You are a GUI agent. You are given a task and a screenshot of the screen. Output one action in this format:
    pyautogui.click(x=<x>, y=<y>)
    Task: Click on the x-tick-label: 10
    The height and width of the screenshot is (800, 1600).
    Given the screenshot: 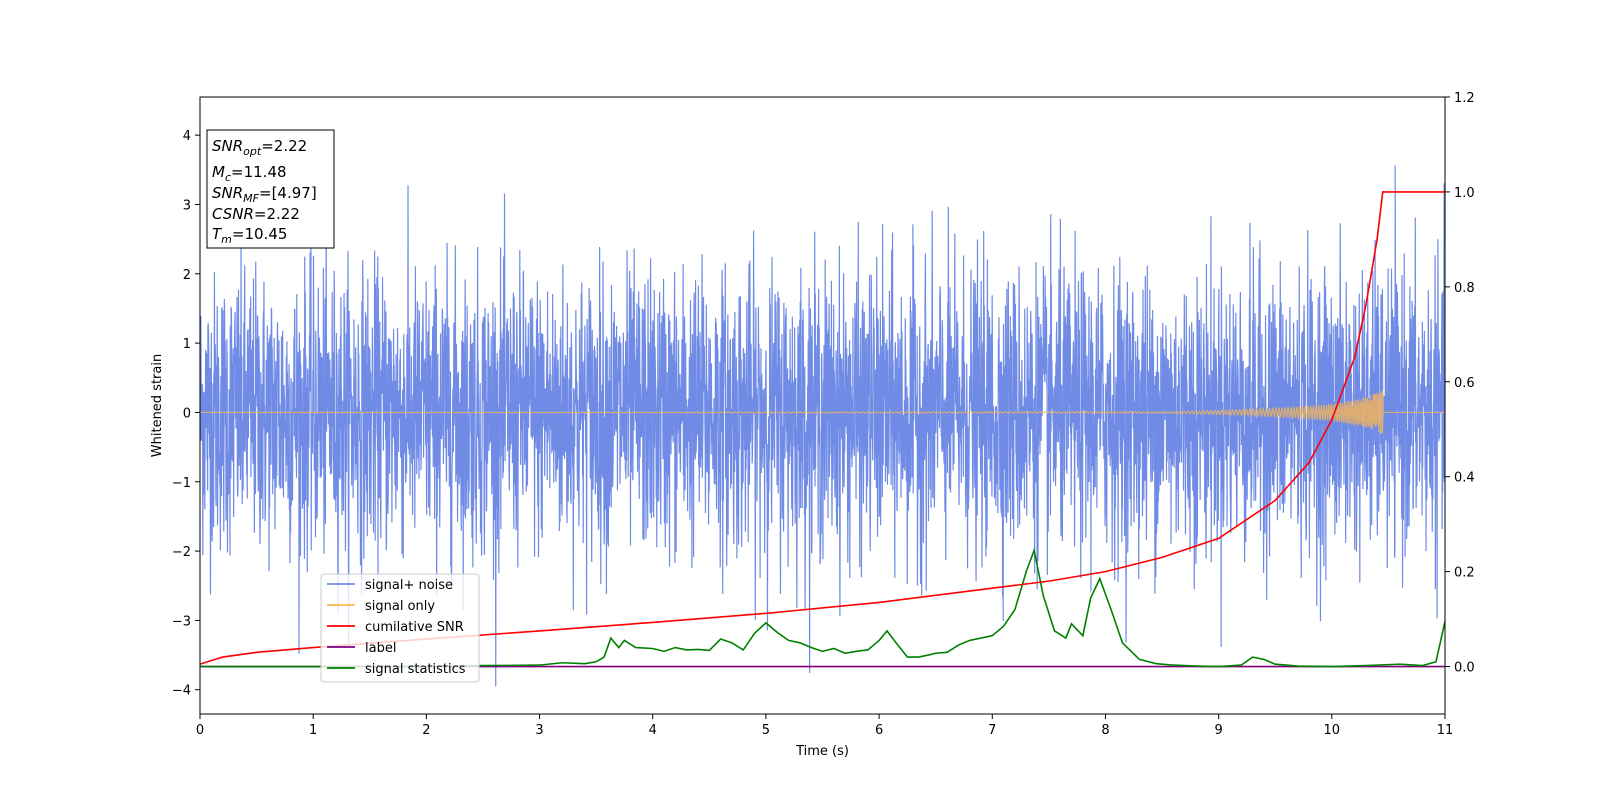 What is the action you would take?
    pyautogui.click(x=1332, y=730)
    